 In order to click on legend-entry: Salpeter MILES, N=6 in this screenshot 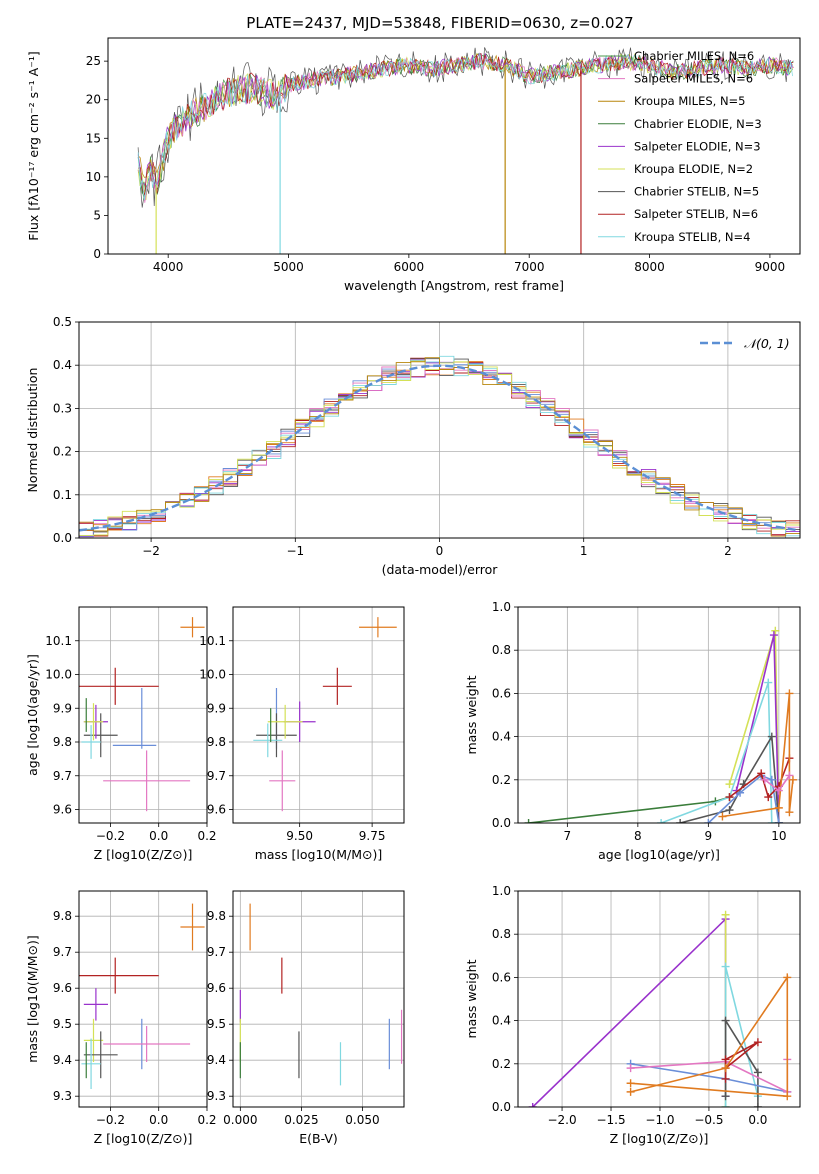, I will do `click(693, 79)`.